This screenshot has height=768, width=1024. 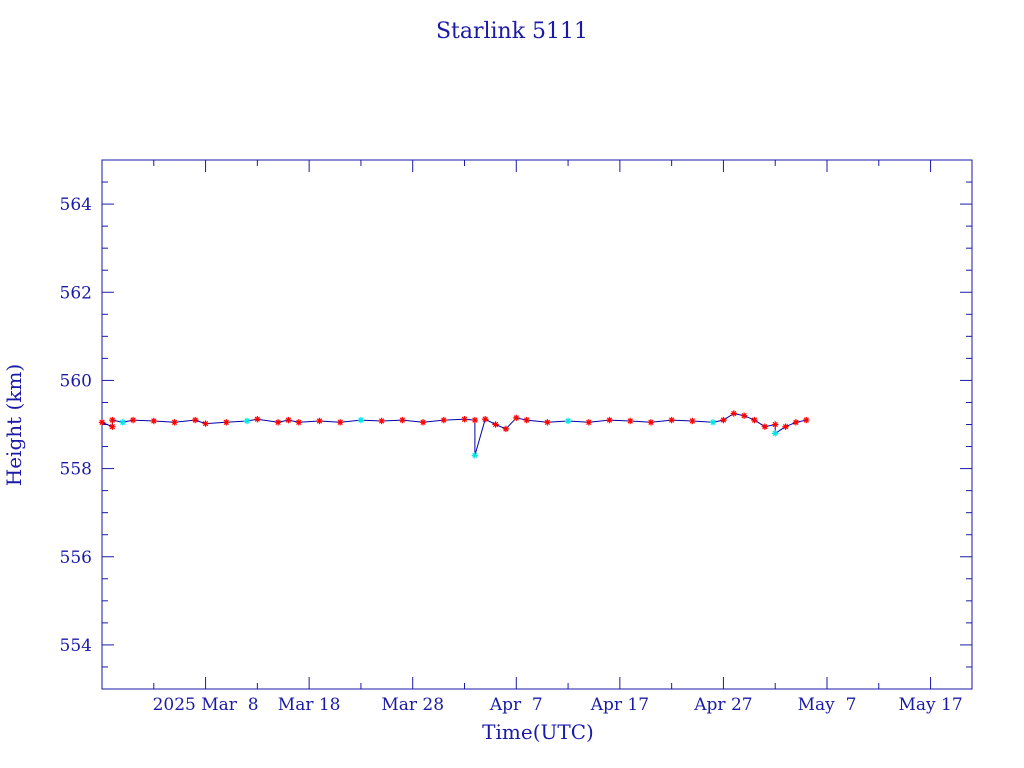 I want to click on plot-area, so click(x=454, y=434).